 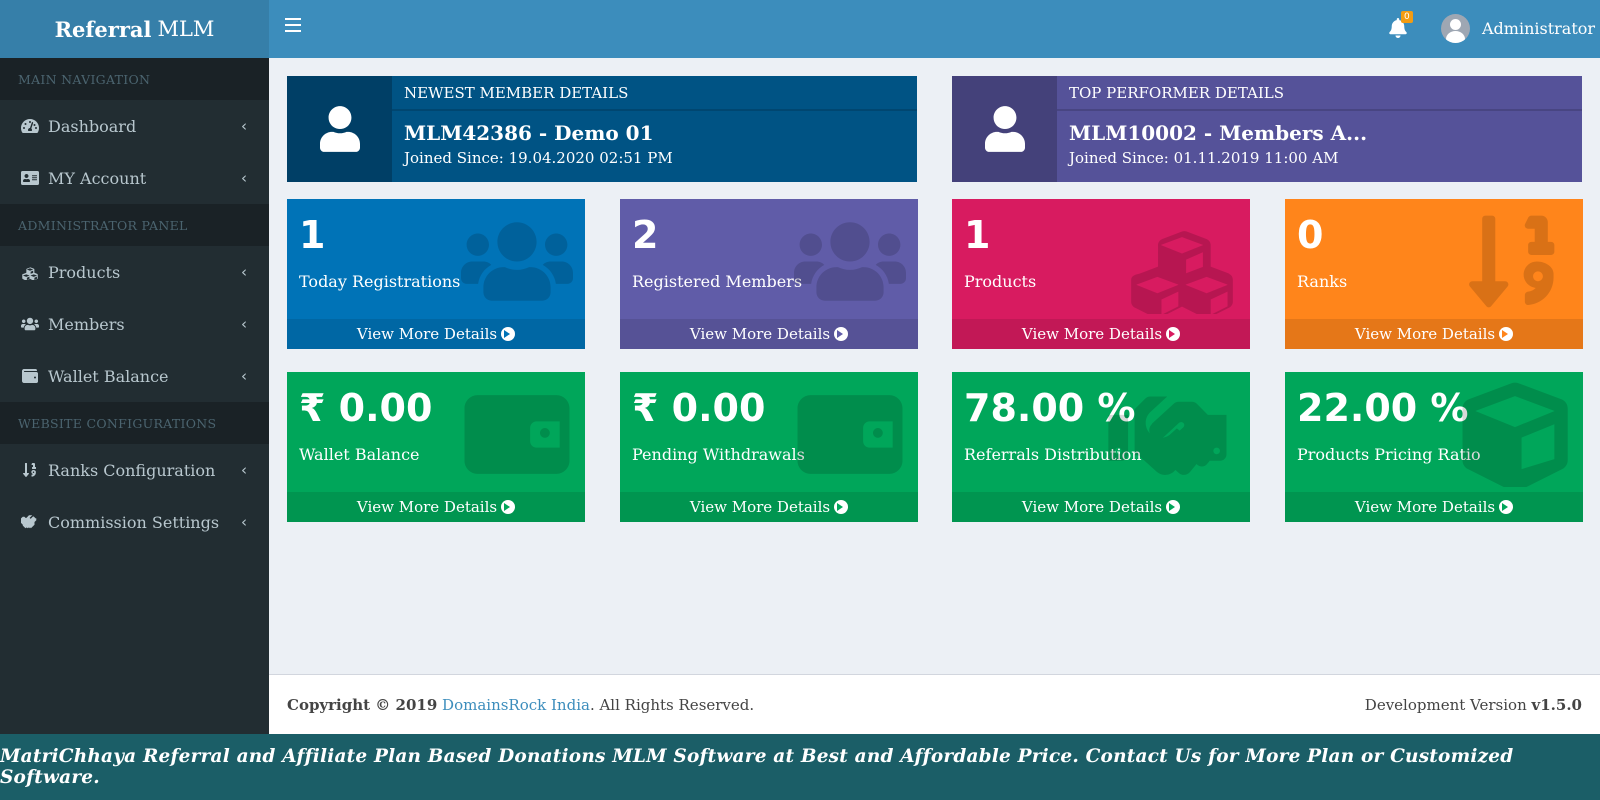 I want to click on stat-value: 22.00 %, so click(x=1383, y=408).